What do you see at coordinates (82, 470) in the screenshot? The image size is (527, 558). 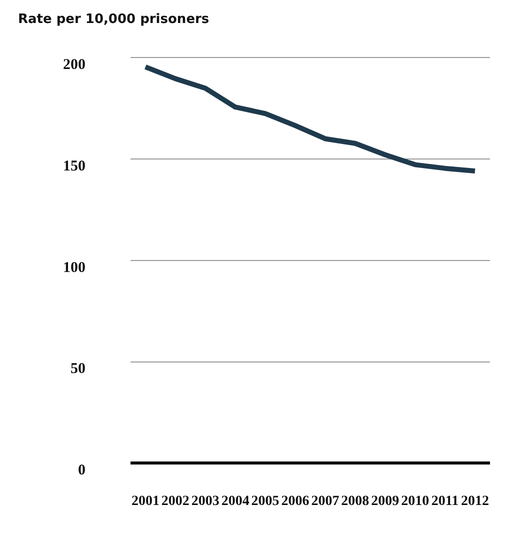 I see `y-tick-label: 0` at bounding box center [82, 470].